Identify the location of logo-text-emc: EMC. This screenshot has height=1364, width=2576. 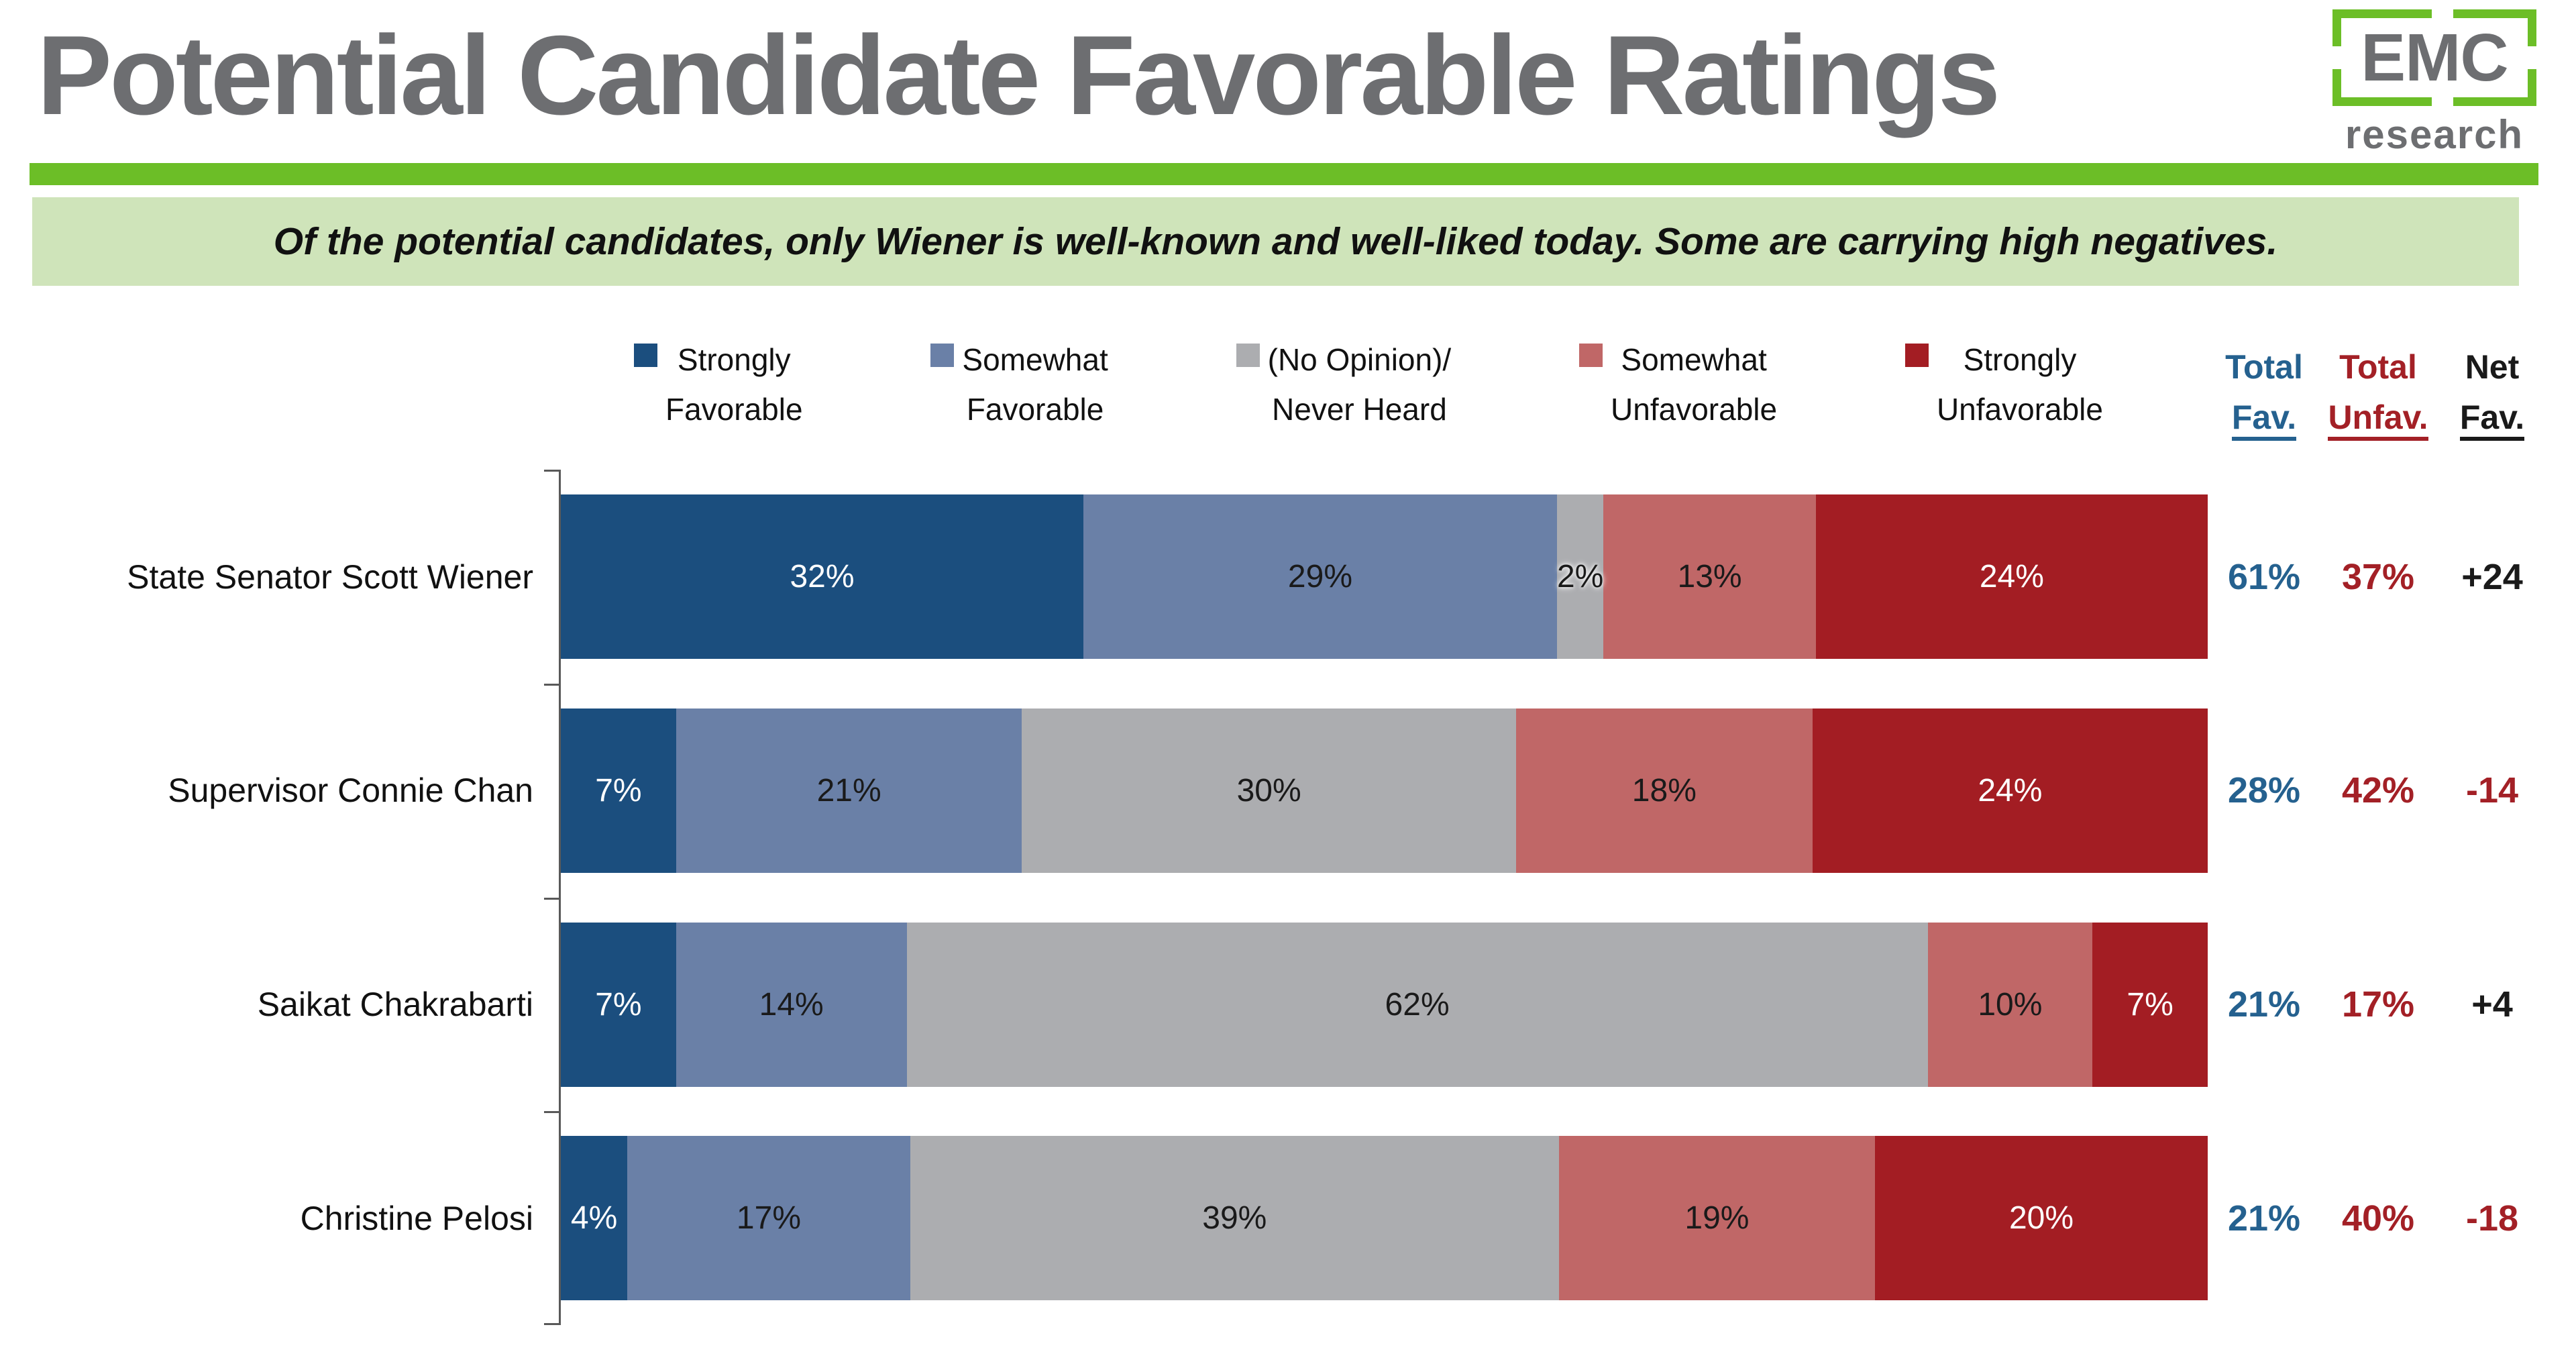
(2434, 57).